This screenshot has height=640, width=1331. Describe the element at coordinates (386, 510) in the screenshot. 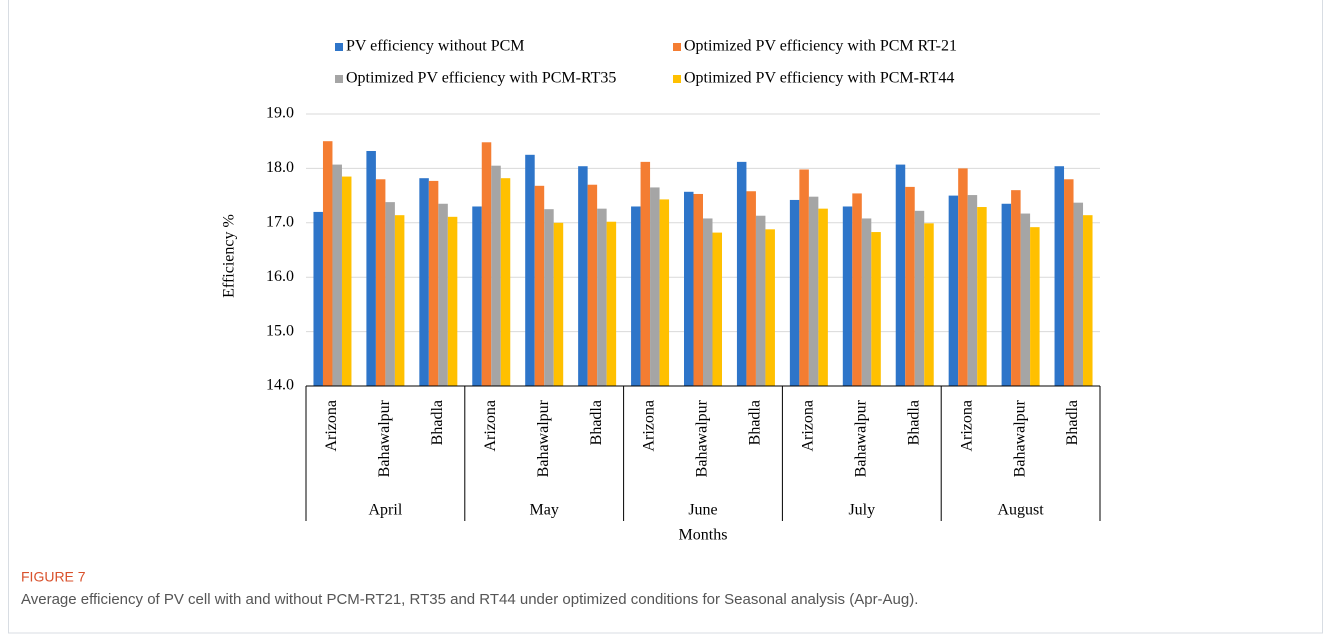

I see `group-label: April` at that location.